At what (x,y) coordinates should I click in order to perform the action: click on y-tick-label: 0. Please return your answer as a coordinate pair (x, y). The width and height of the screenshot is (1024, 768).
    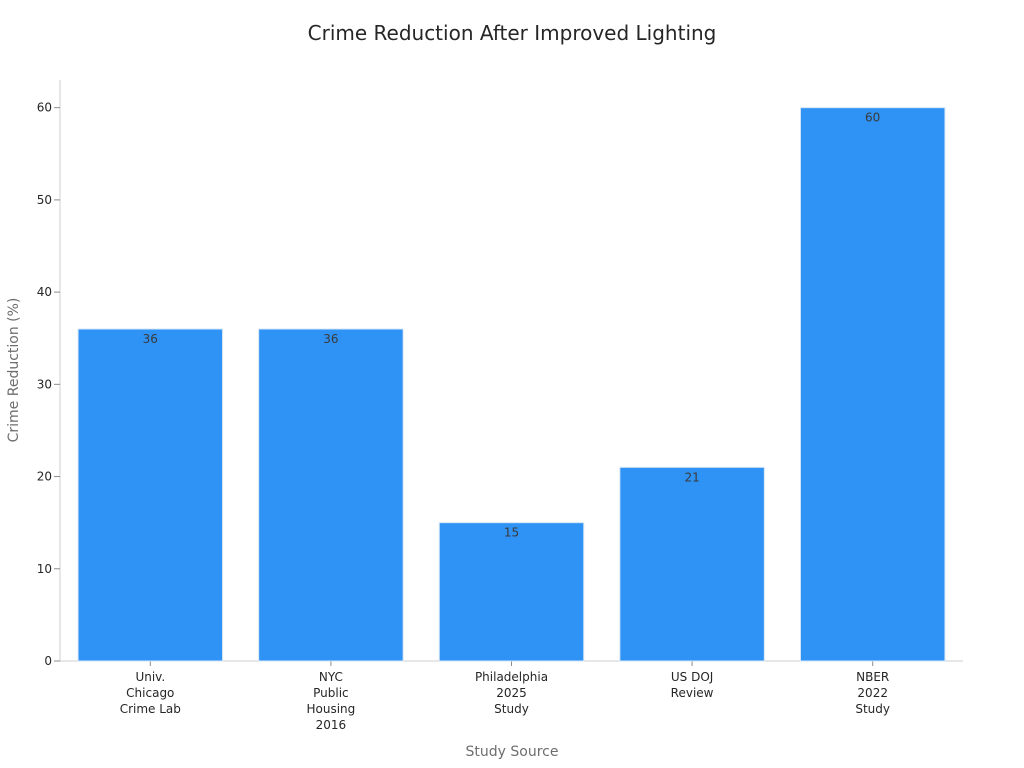
    Looking at the image, I should click on (48, 661).